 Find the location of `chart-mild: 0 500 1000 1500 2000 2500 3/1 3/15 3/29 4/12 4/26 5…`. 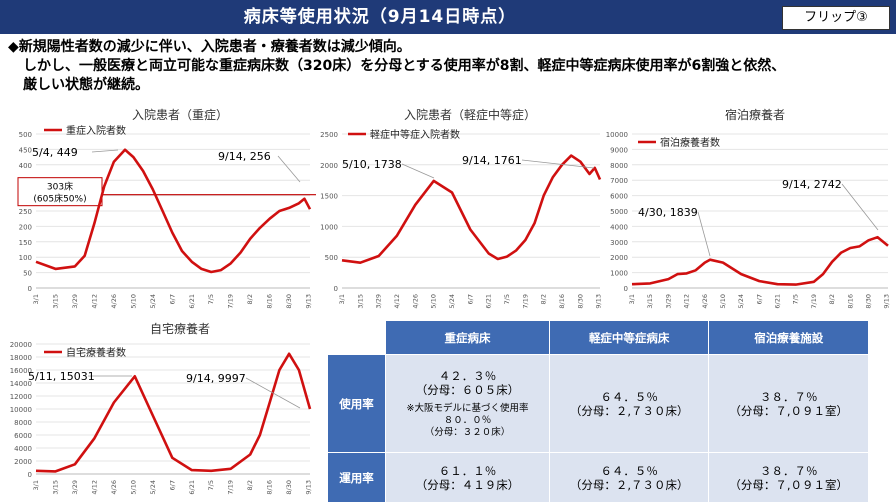

chart-mild: 0 500 1000 1500 2000 2500 3/1 3/15 3/29 4/12 4/26 5… is located at coordinates (461, 218).